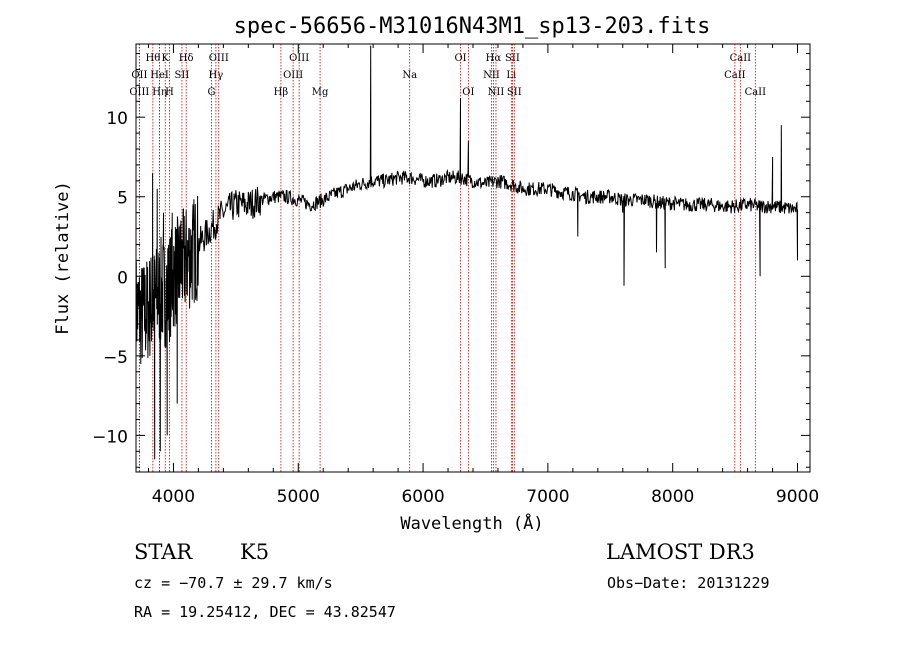 The image size is (900, 649). I want to click on y-tick-label-4: 10, so click(117, 119).